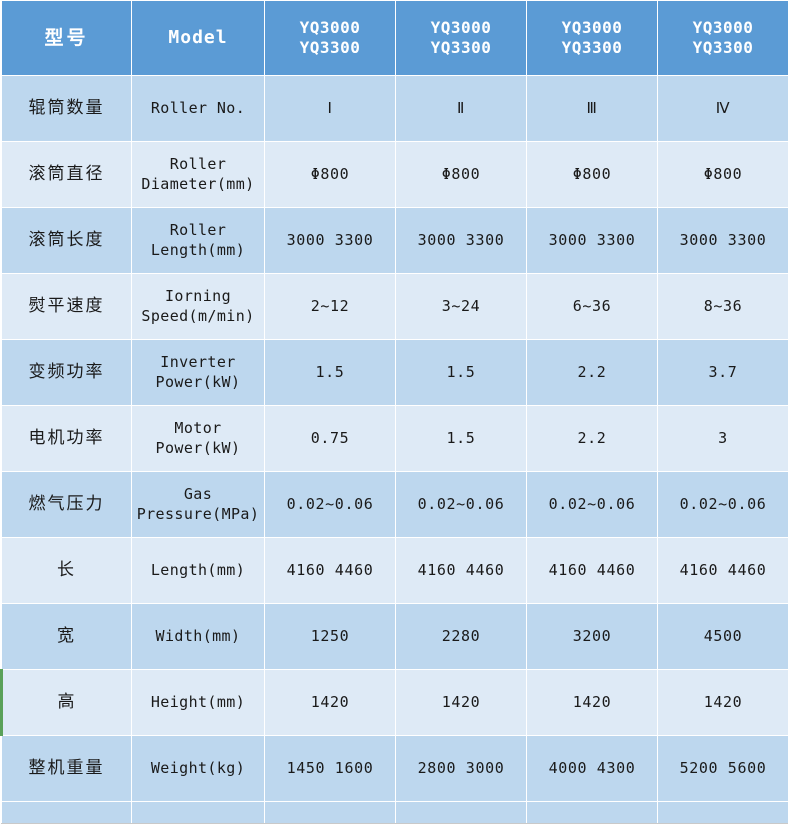  I want to click on row-label-cn: 长, so click(67, 571).